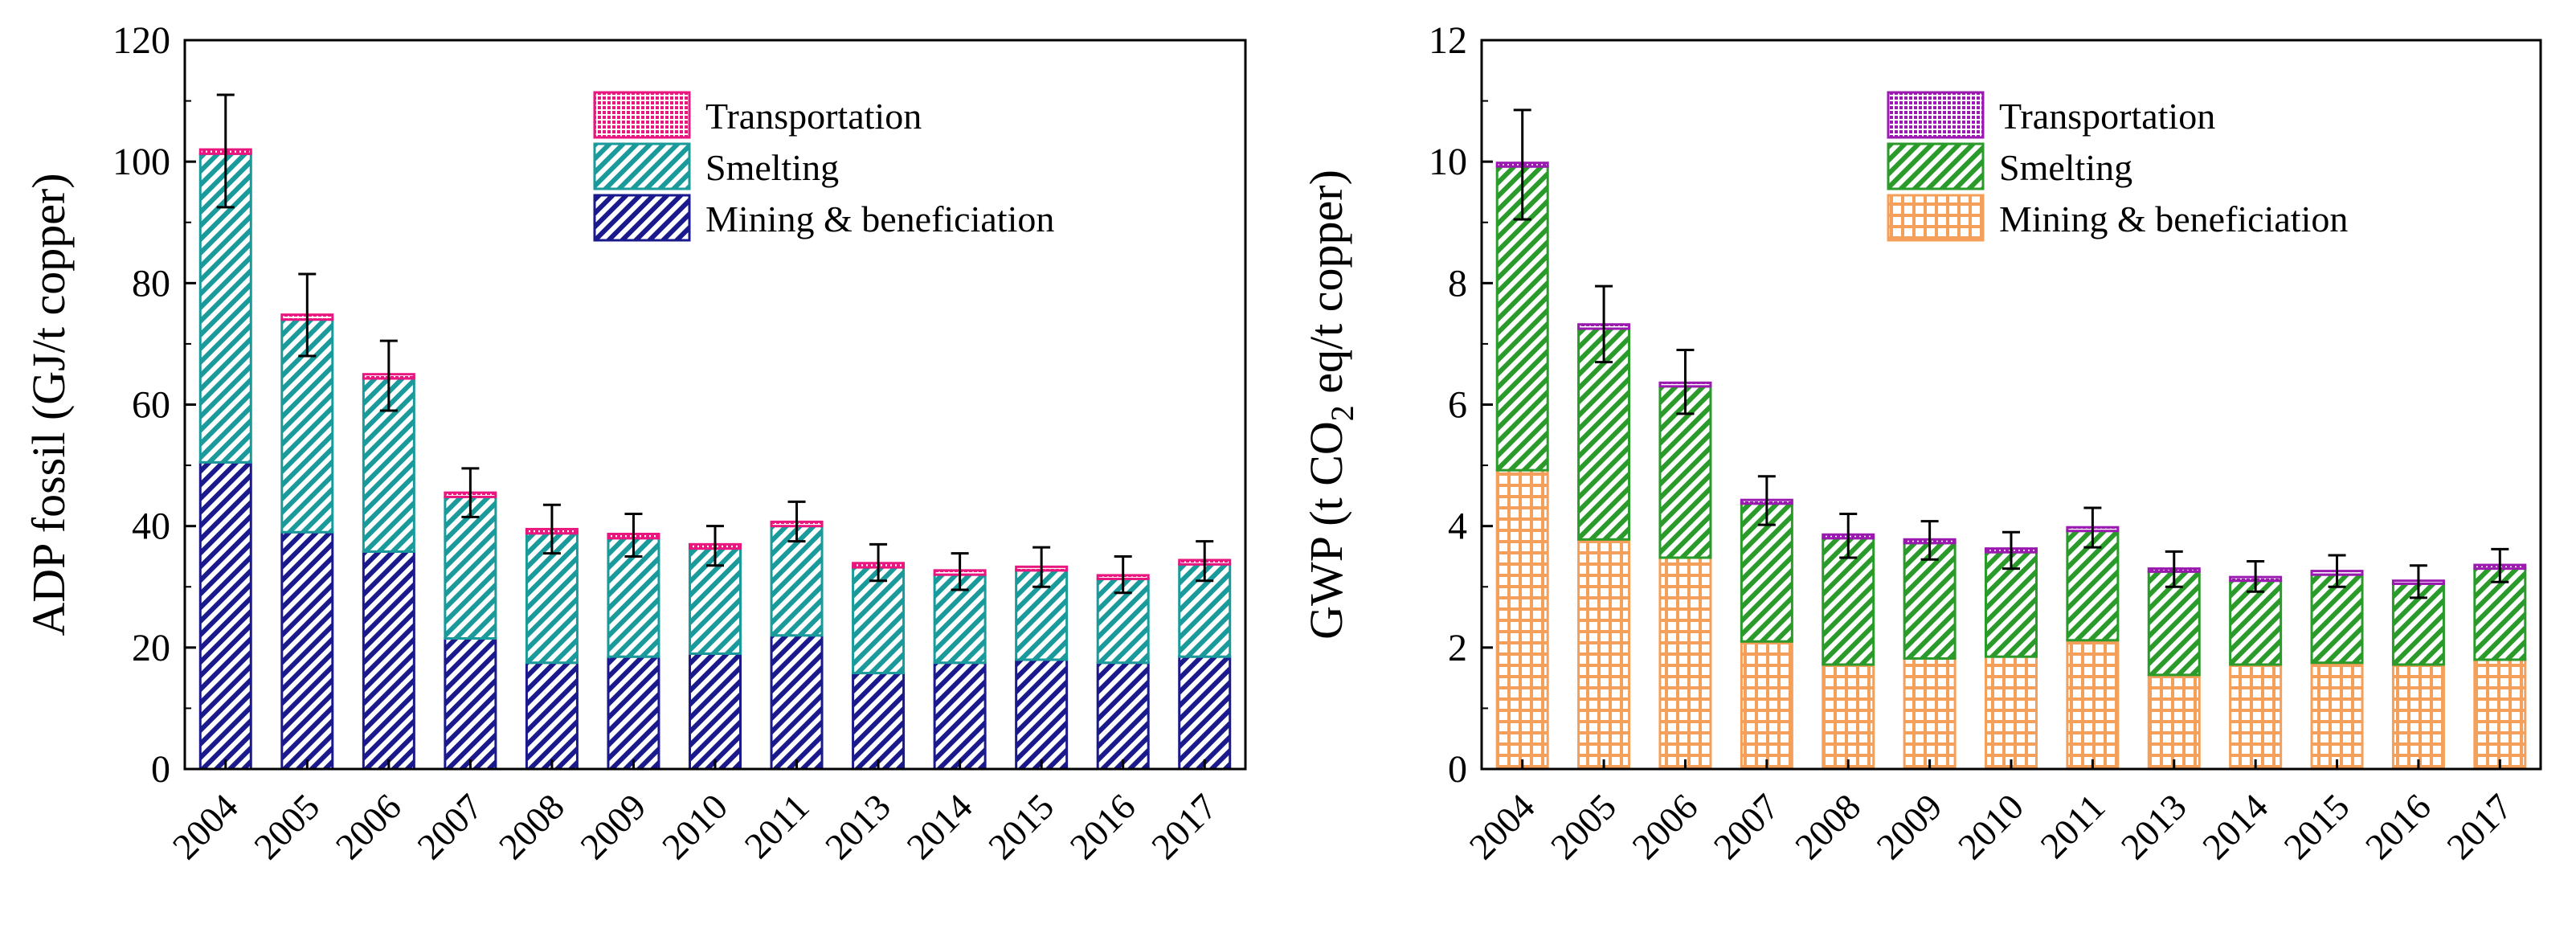 This screenshot has width=2576, height=945. I want to click on bar-smelting-2011, so click(2093, 586).